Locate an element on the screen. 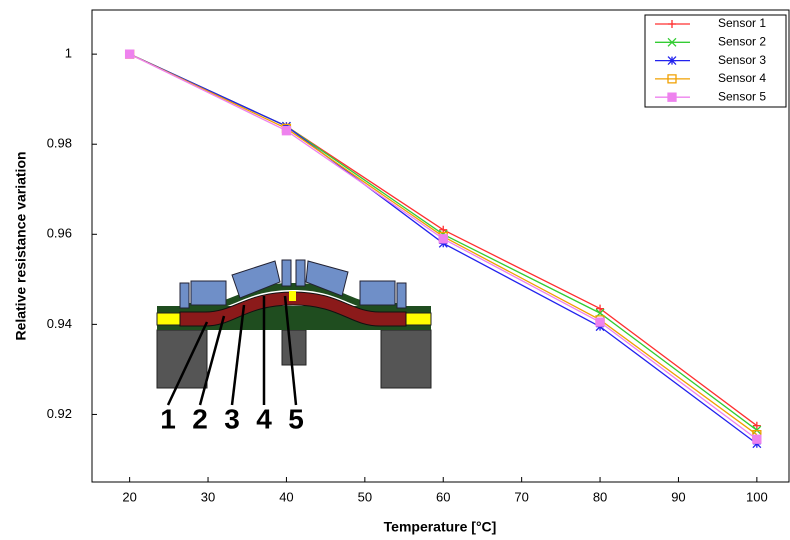 Image resolution: width=790 pixels, height=540 pixels. legend-label: Sensor 2 is located at coordinates (742, 41).